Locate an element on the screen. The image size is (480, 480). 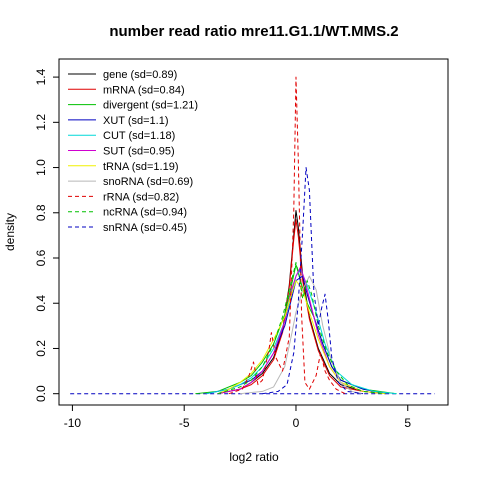
y-axis-label: density is located at coordinates (10, 232).